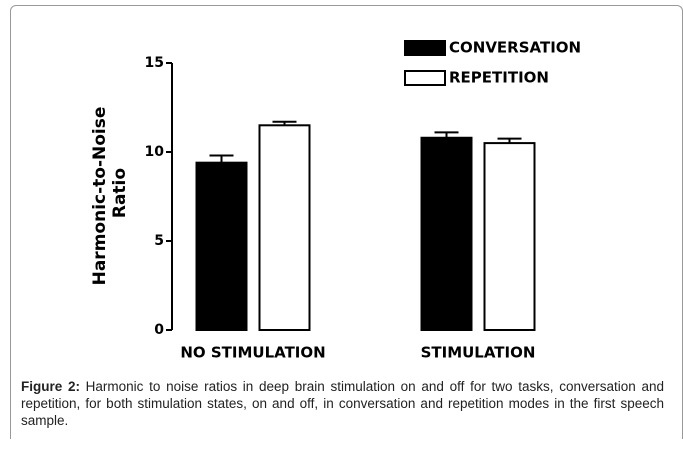  Describe the element at coordinates (100, 196) in the screenshot. I see `y-label-line: Harmonic-to-Noise` at that location.